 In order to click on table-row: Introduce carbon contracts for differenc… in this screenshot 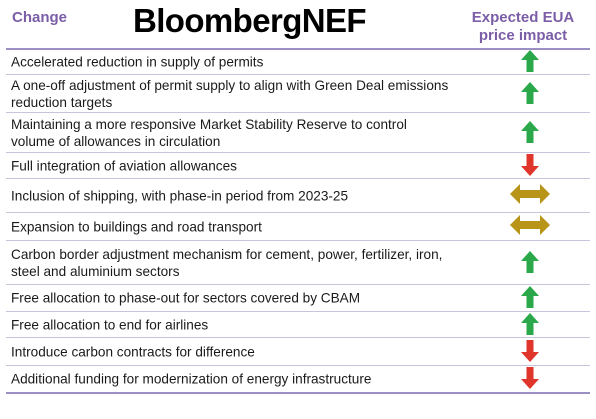, I will do `click(298, 352)`.